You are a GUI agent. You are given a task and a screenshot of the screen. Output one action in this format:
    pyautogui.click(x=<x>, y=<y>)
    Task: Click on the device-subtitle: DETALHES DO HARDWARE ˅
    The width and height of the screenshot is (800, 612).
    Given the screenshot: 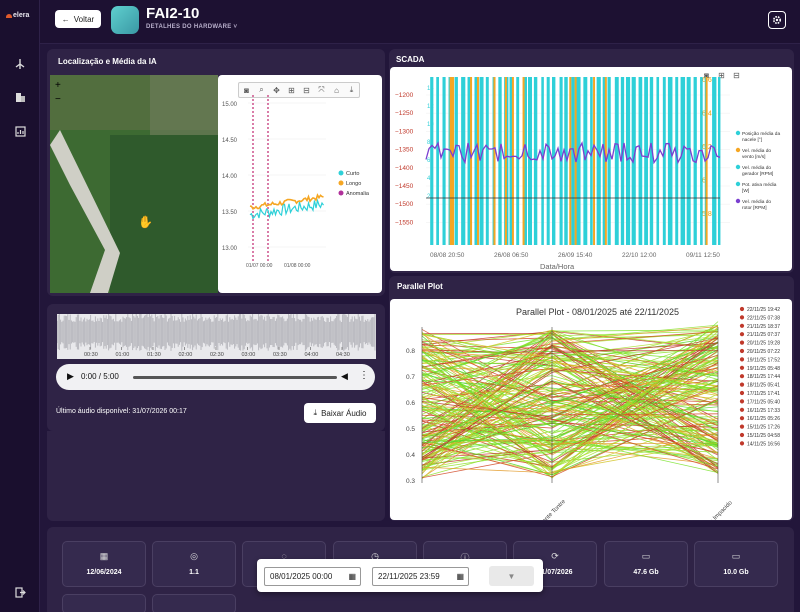 What is the action you would take?
    pyautogui.click(x=192, y=27)
    